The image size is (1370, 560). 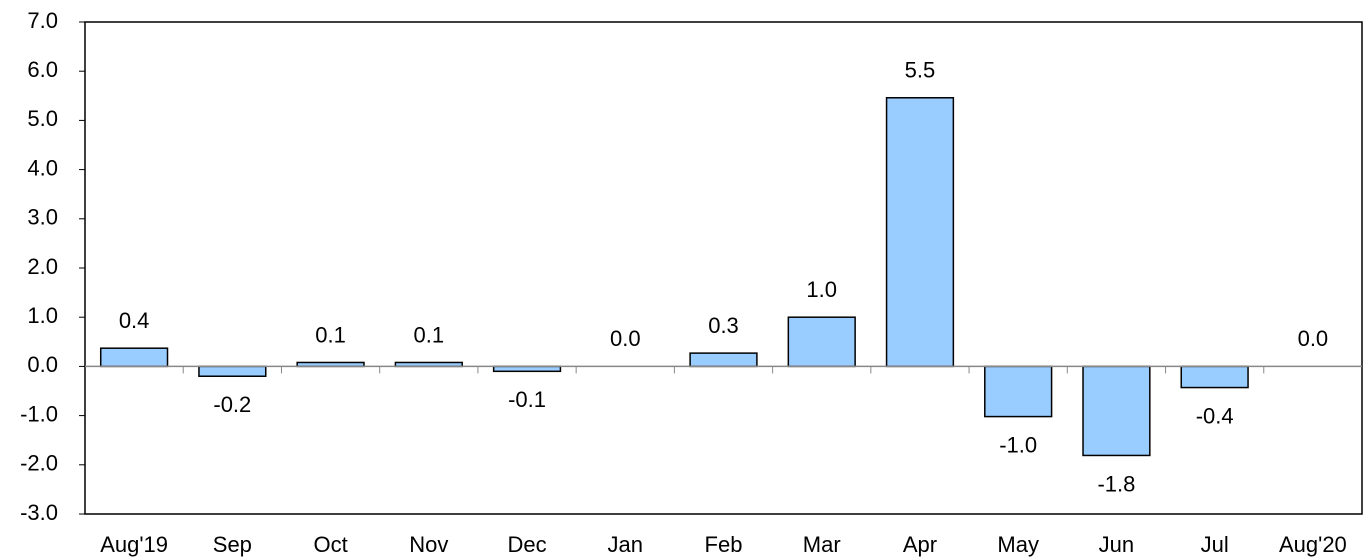 What do you see at coordinates (42, 167) in the screenshot?
I see `y-tick-label: 4.0` at bounding box center [42, 167].